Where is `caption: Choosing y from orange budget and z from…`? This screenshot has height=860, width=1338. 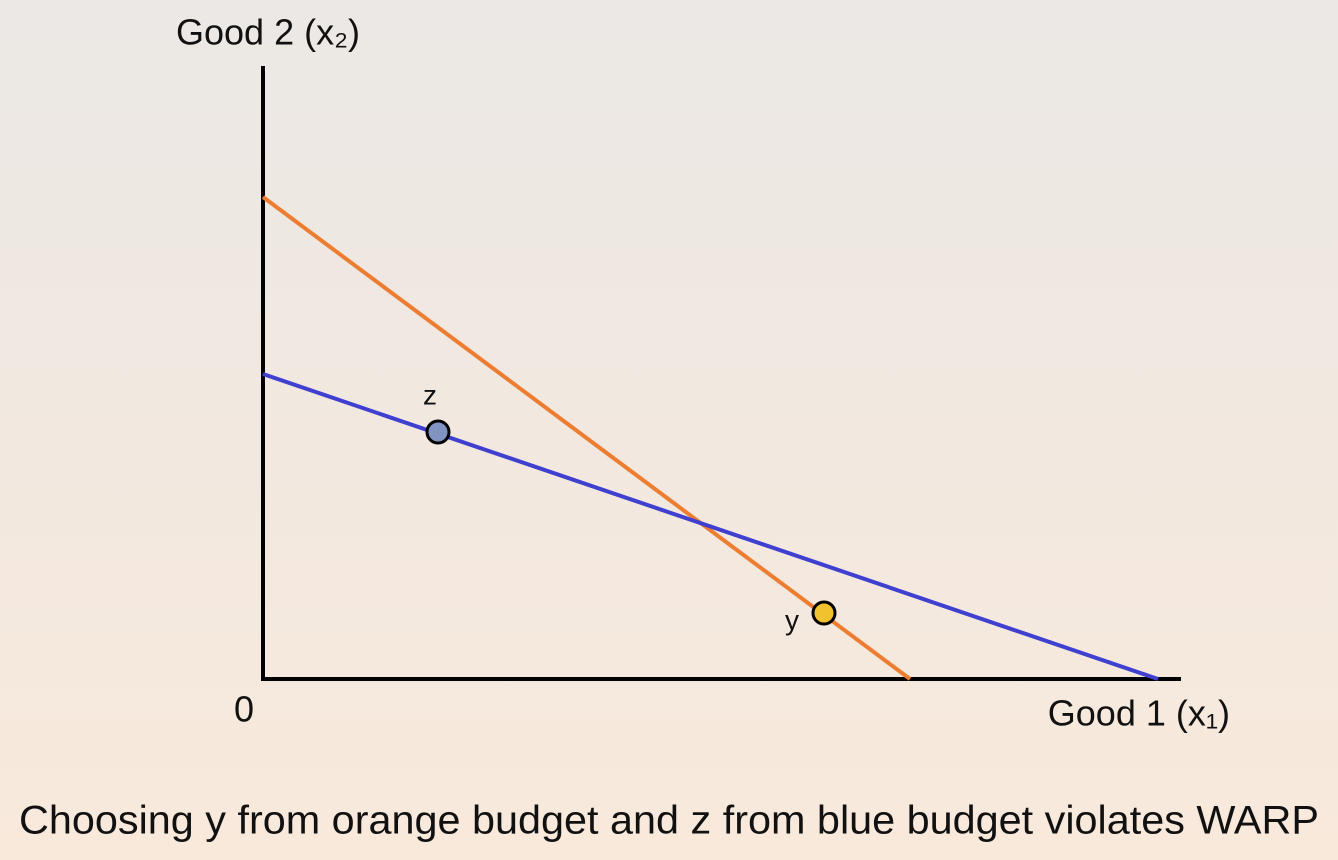
caption: Choosing y from orange budget and z from… is located at coordinates (669, 821).